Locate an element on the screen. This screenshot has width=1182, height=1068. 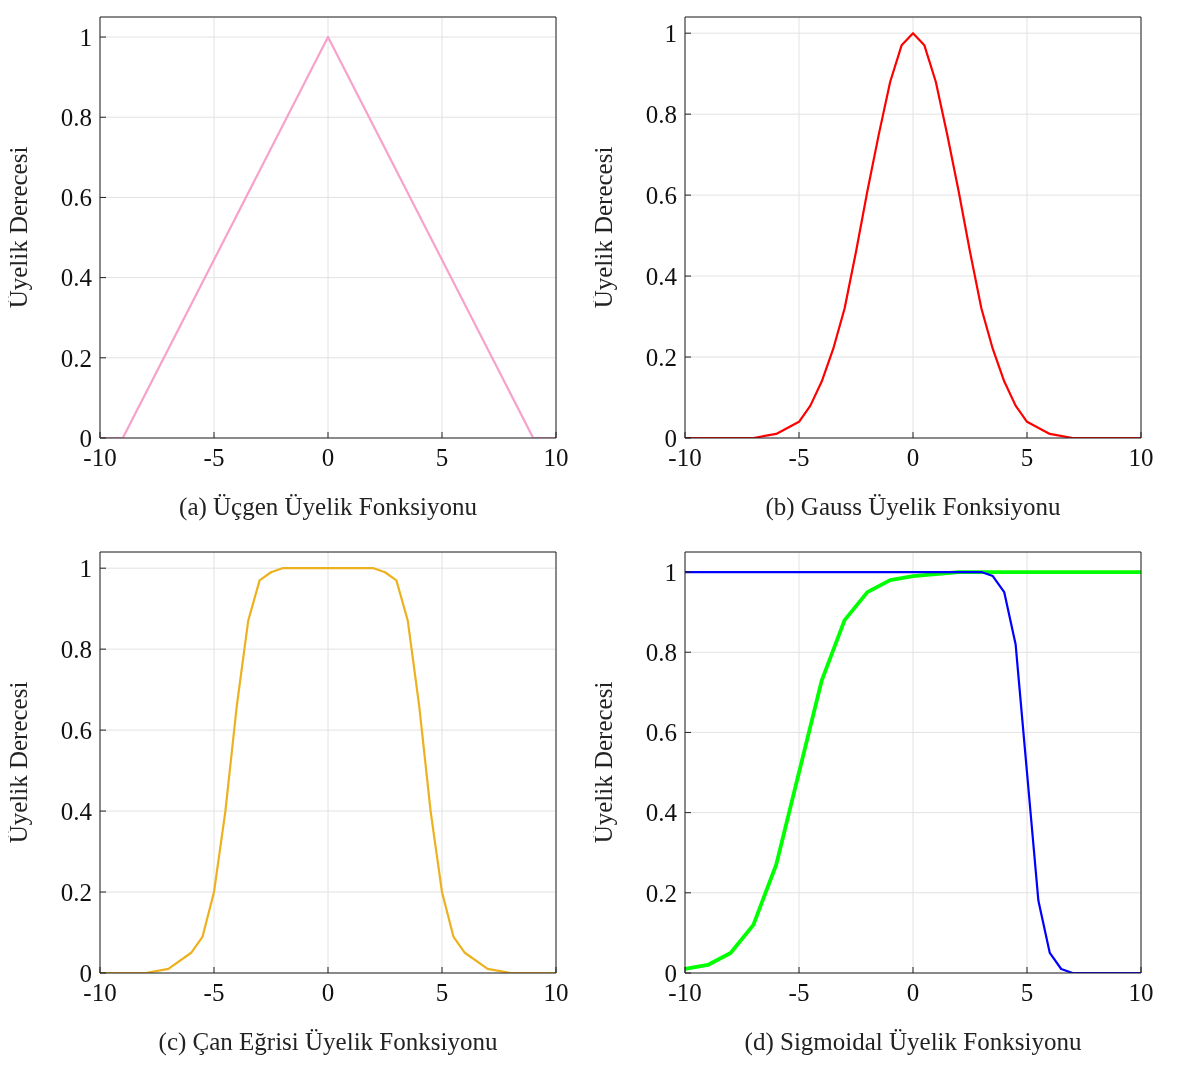
x-axis-title: (d) Sigmoidal Üyelik Fonksiyonu is located at coordinates (913, 1042).